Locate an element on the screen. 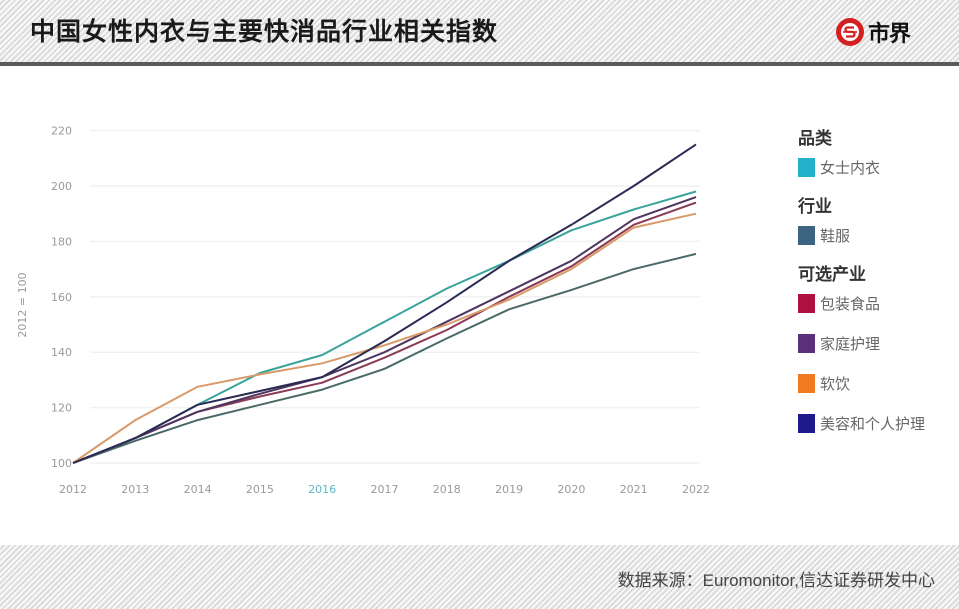 This screenshot has height=609, width=959. y-tick-label: 120 is located at coordinates (61, 408).